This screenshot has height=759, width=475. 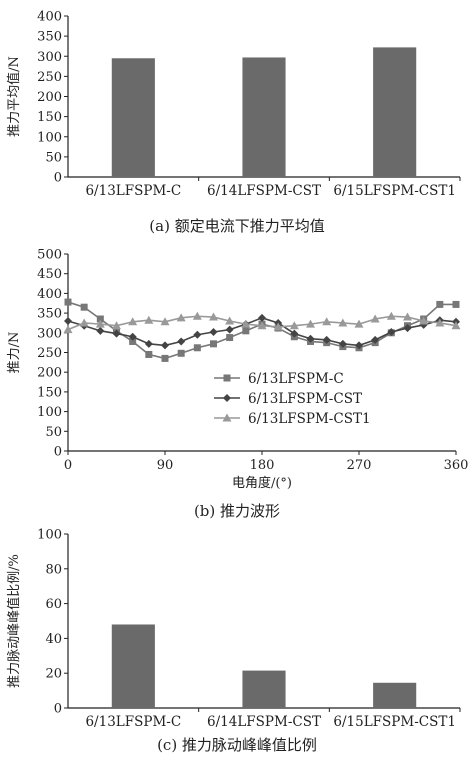 What do you see at coordinates (14, 353) in the screenshot?
I see `y-axis-label: 推力/N` at bounding box center [14, 353].